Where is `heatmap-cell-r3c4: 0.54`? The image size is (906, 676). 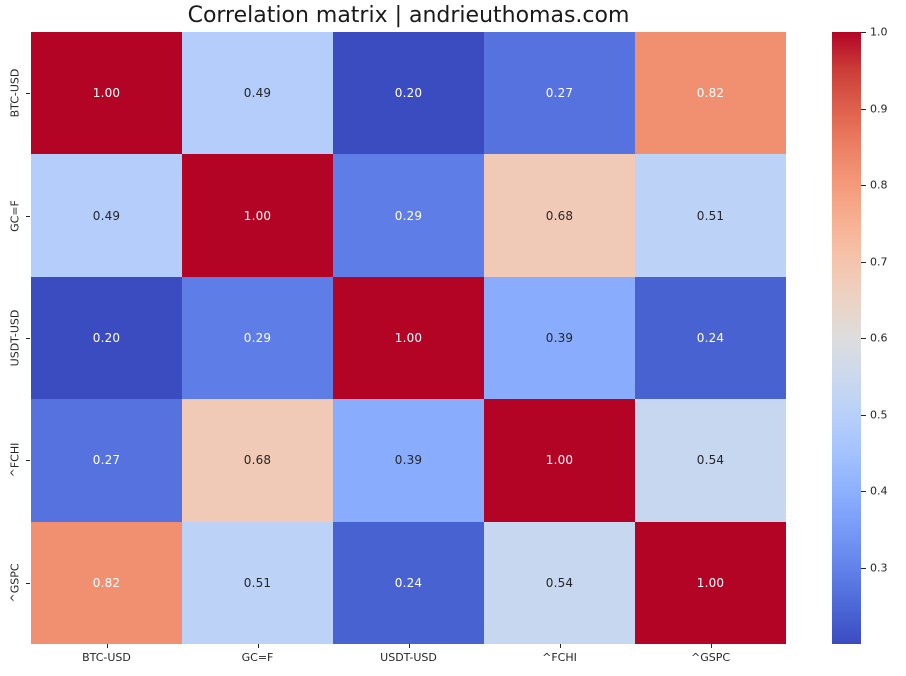 heatmap-cell-r3c4: 0.54 is located at coordinates (710, 460).